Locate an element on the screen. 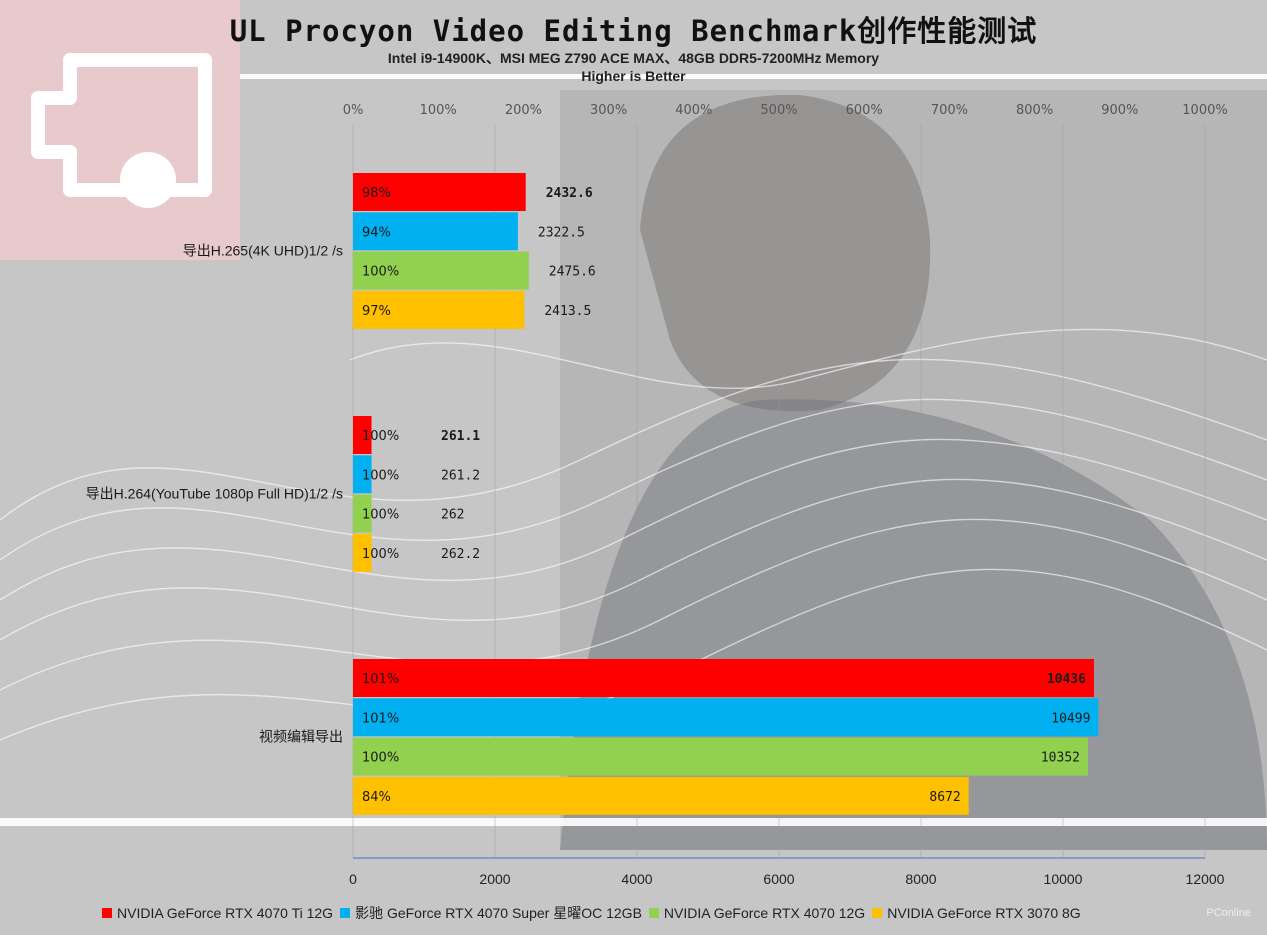  bar-value-label: 10352 is located at coordinates (1060, 758).